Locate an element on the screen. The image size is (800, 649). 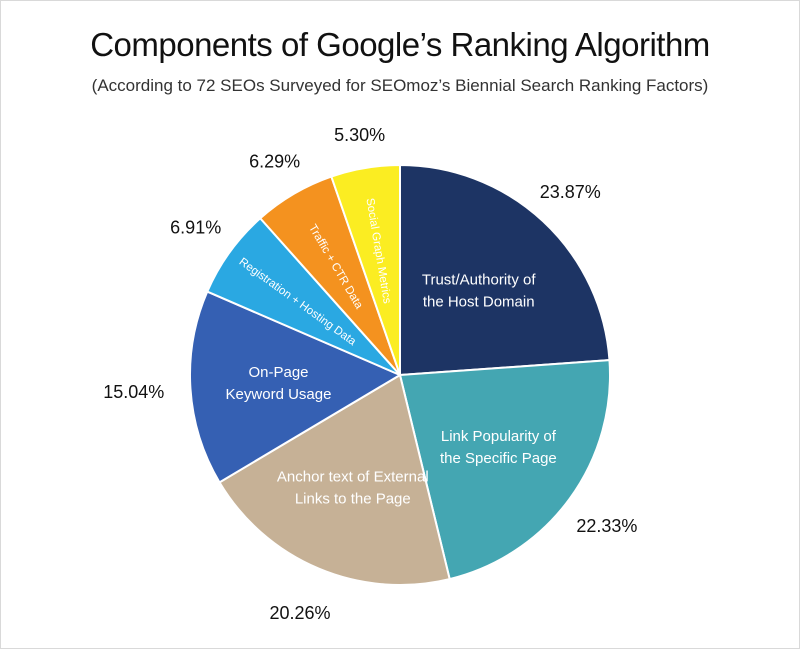
slice-category-label-line: On-Page is located at coordinates (278, 372).